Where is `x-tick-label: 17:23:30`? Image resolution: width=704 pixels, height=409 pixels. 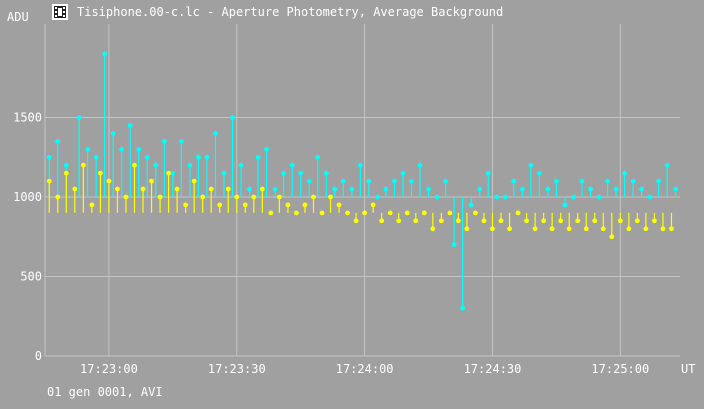 x-tick-label: 17:23:30 is located at coordinates (237, 369).